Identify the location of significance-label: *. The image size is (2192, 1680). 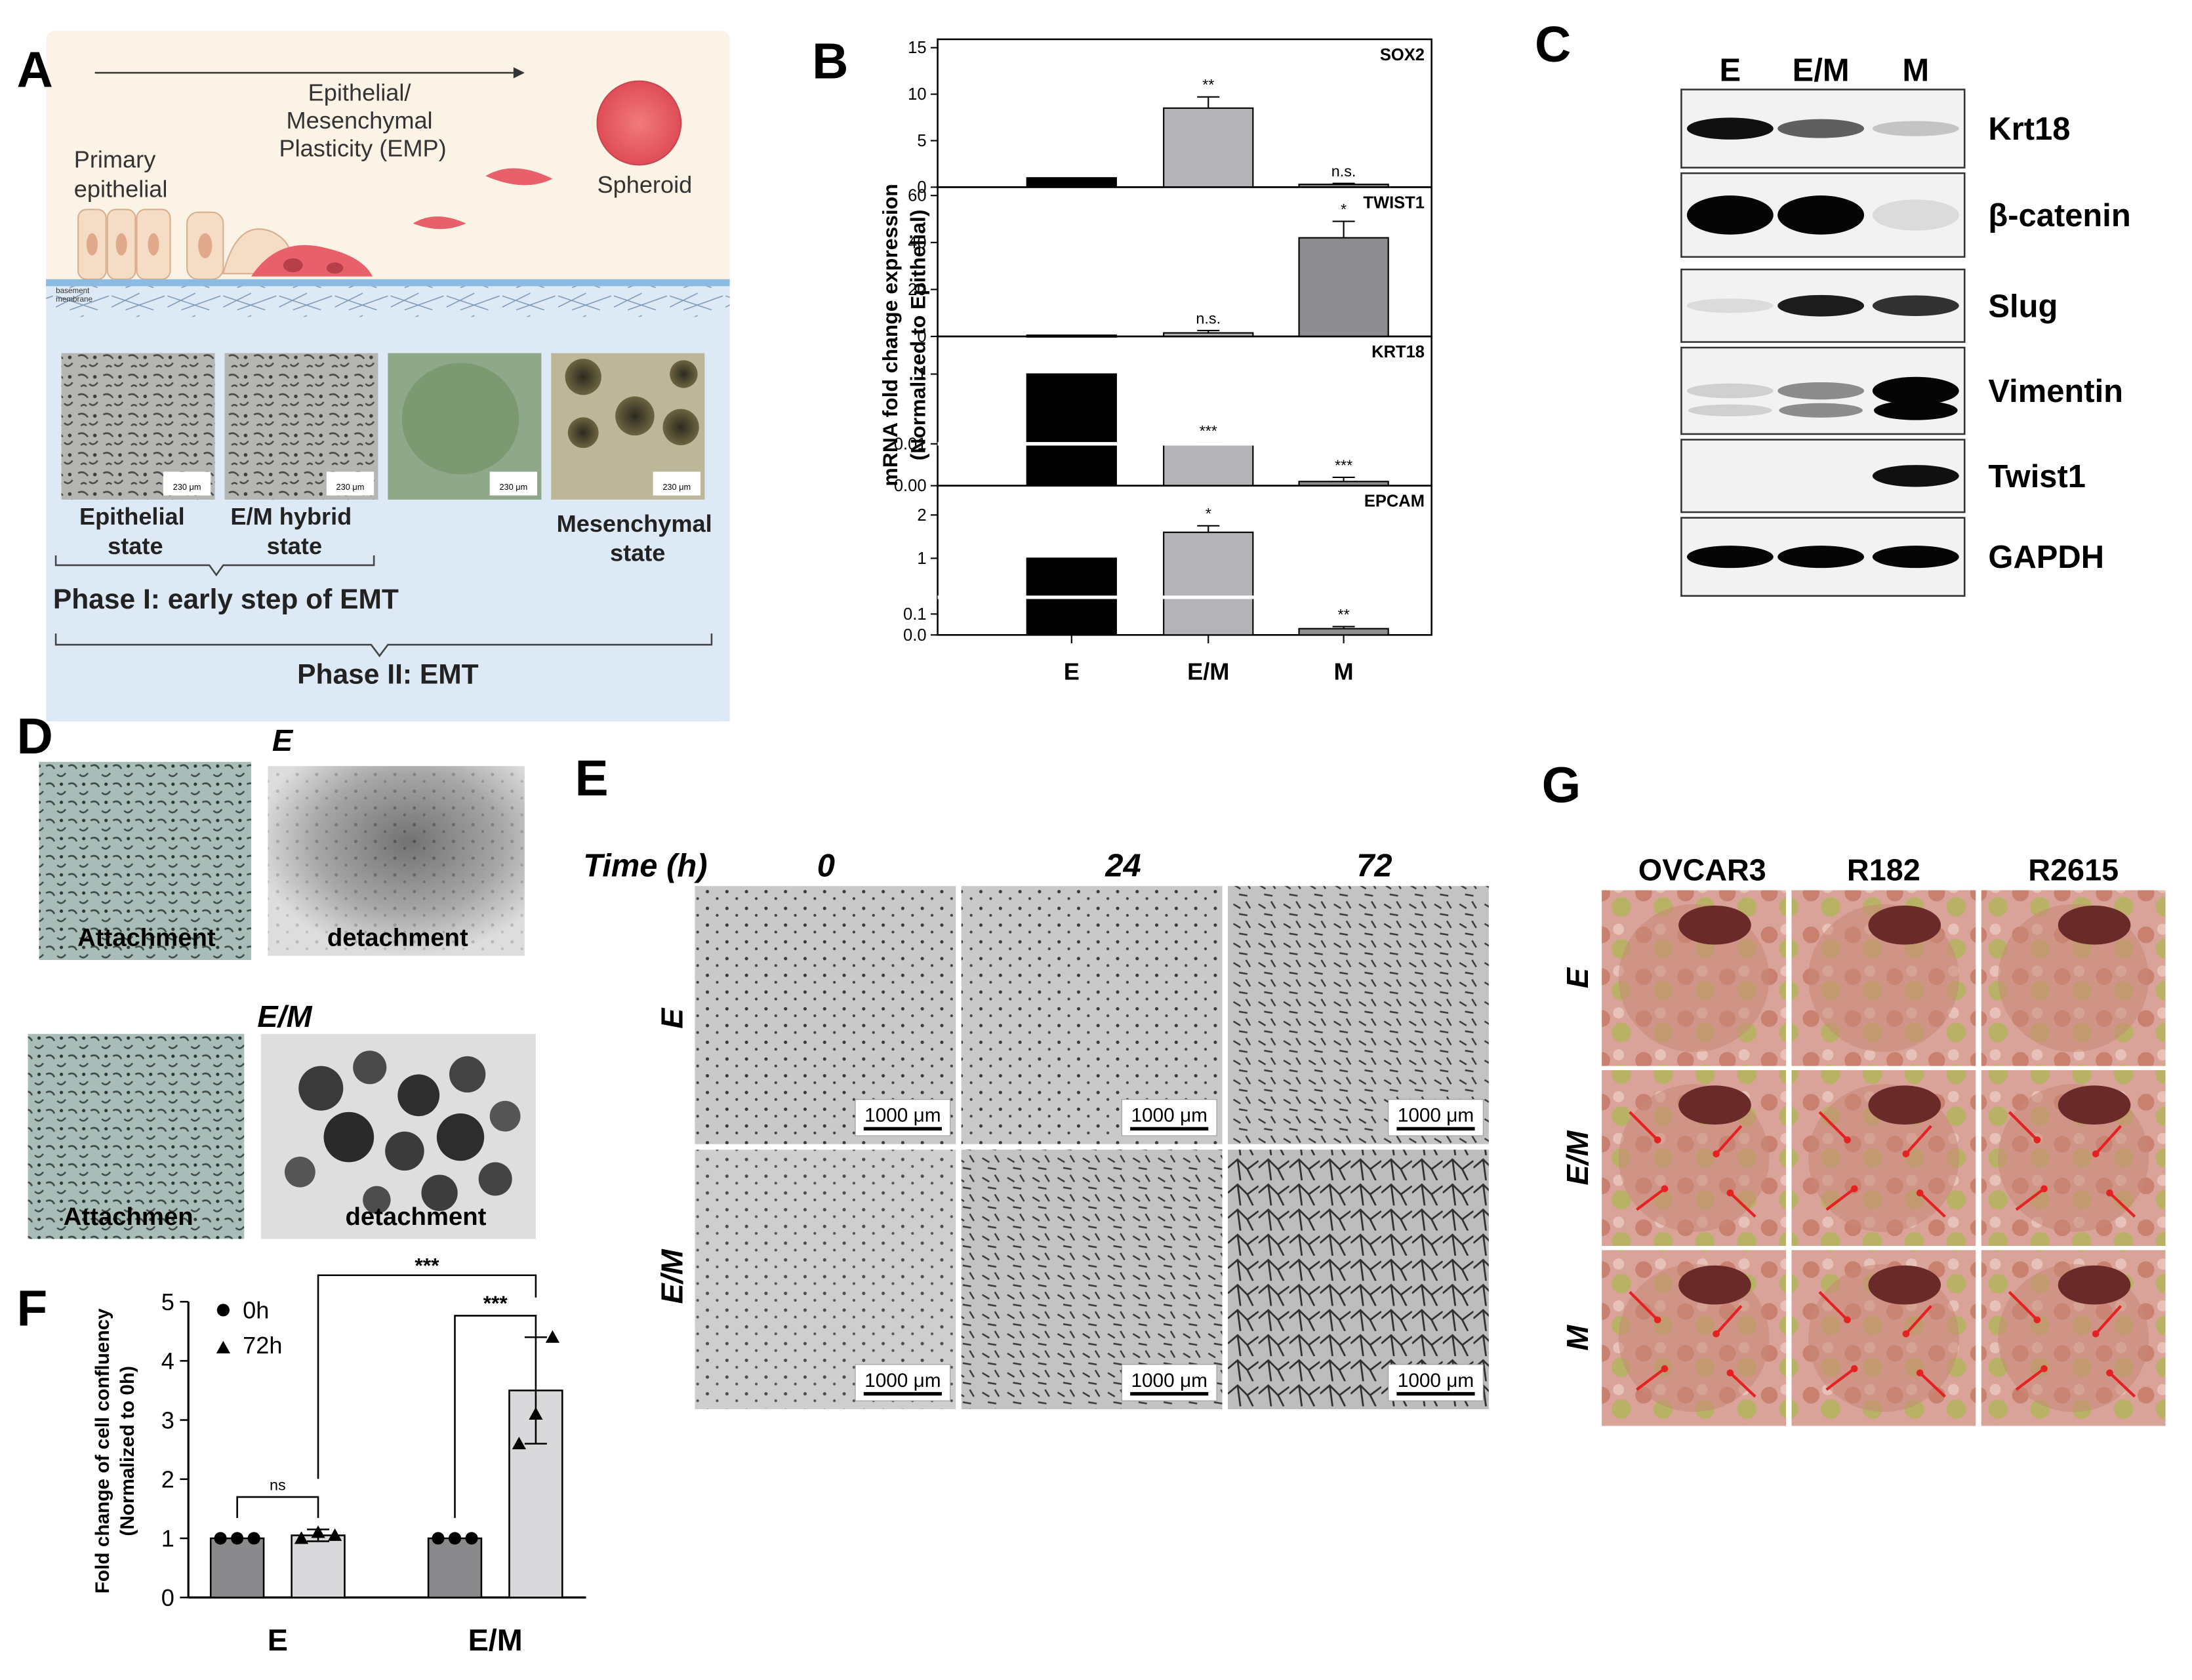
(1344, 209).